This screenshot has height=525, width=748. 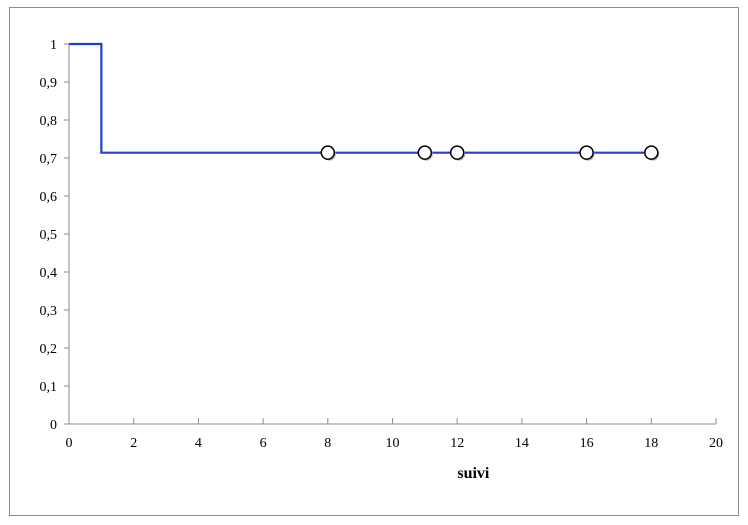 I want to click on x-tick-label: 12, so click(x=457, y=443).